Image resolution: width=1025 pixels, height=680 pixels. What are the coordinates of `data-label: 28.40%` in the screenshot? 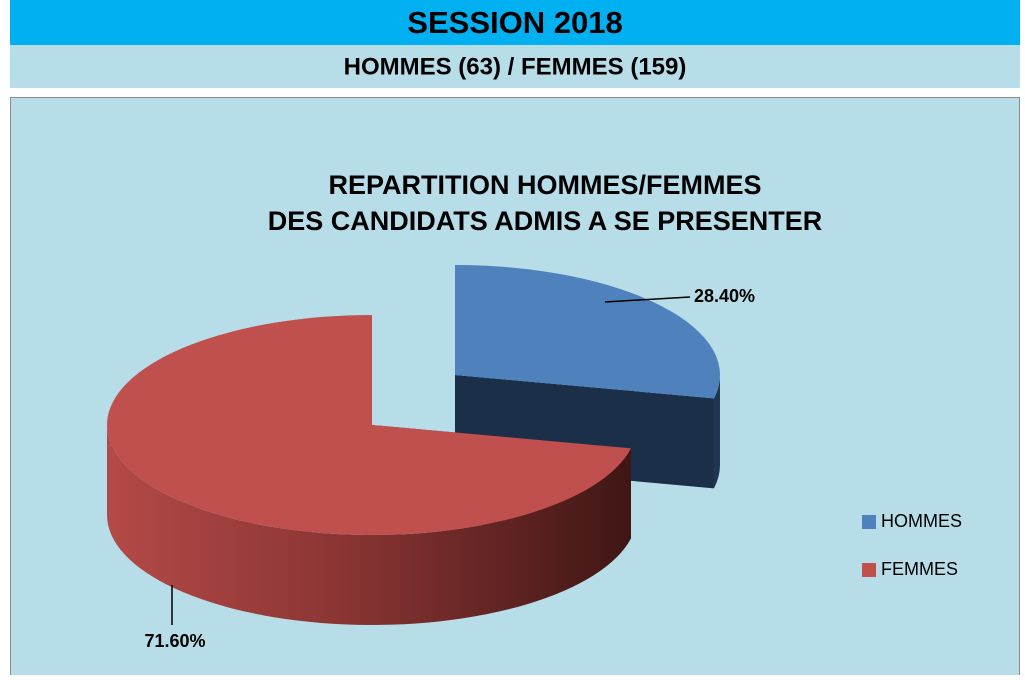 It's located at (724, 296).